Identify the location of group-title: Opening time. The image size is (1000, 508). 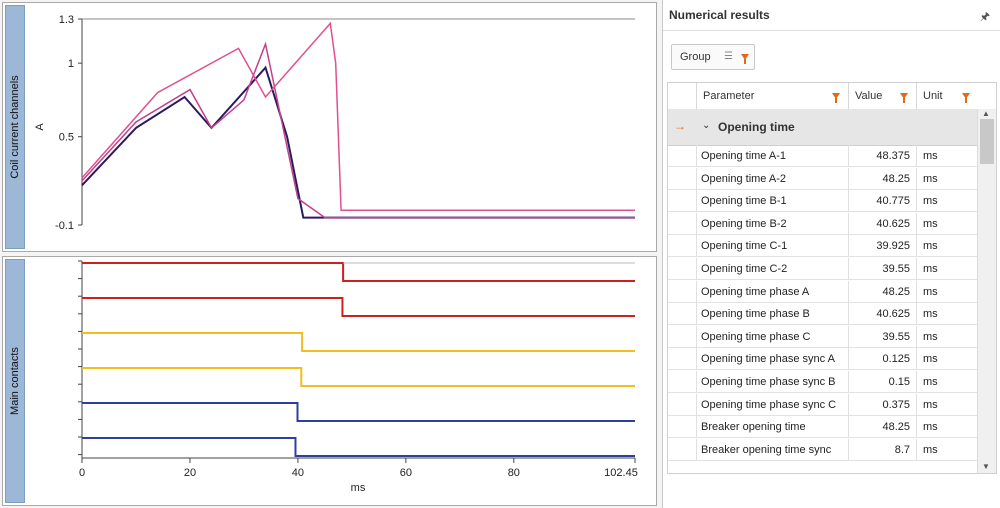
(756, 127).